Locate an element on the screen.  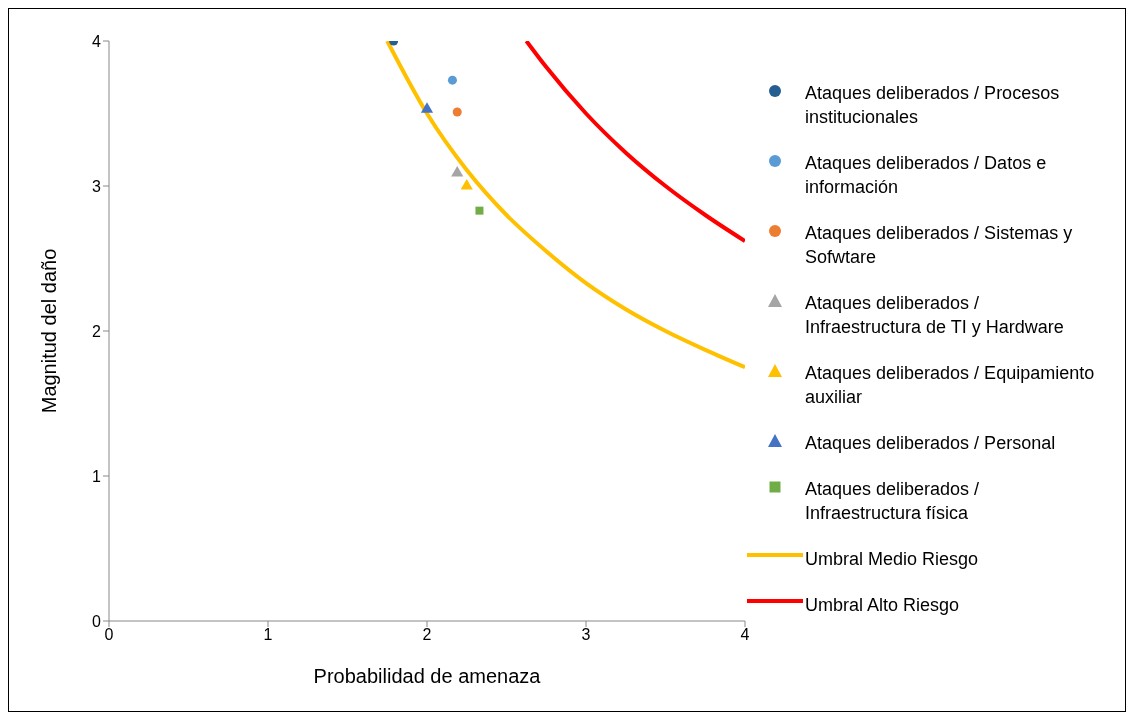
x-tick-label: 0 is located at coordinates (109, 635).